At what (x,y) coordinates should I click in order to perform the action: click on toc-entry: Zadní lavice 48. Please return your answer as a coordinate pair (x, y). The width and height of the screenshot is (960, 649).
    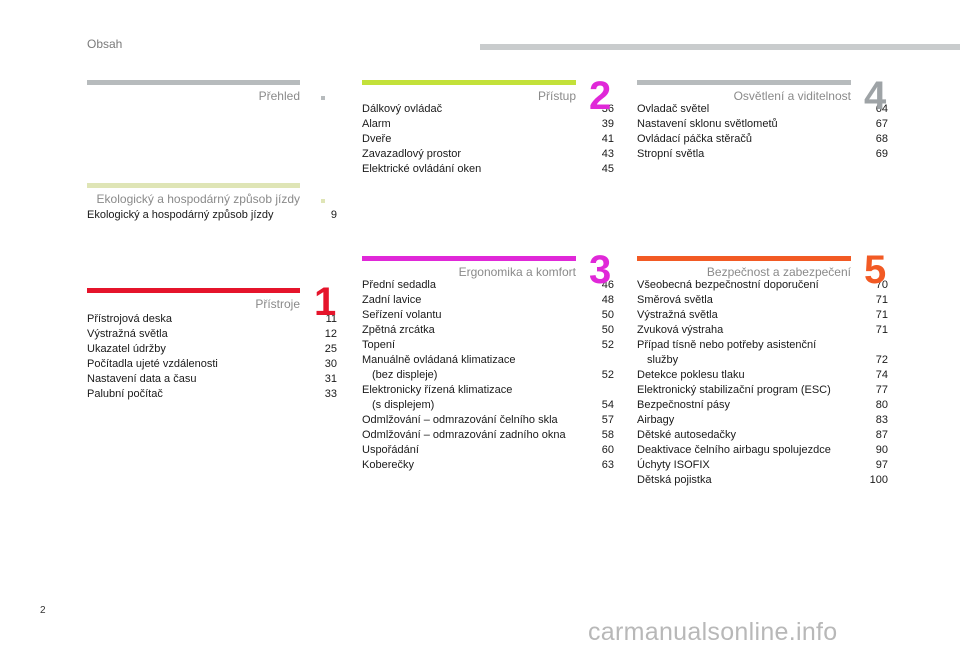
    Looking at the image, I should click on (488, 300).